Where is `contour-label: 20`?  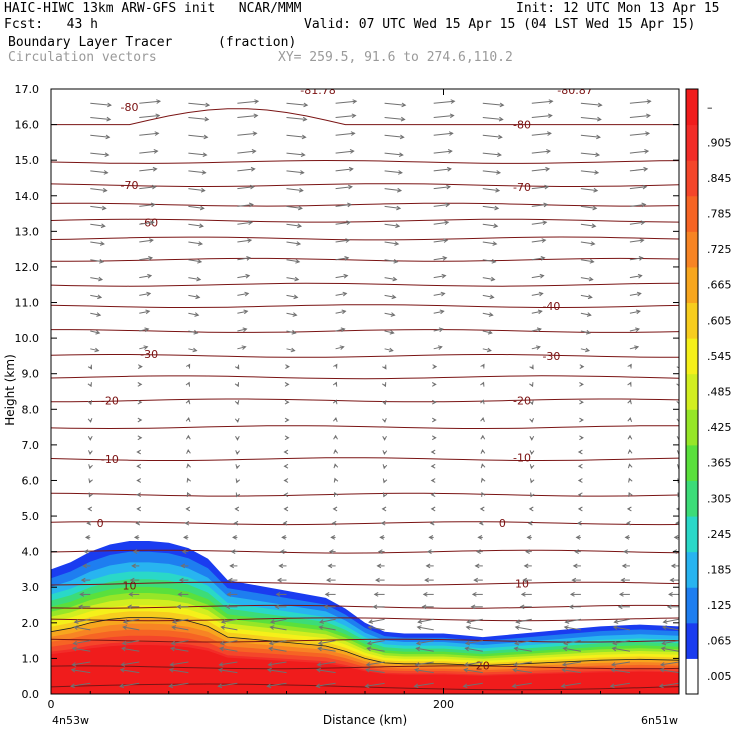
contour-label: 20 is located at coordinates (483, 666).